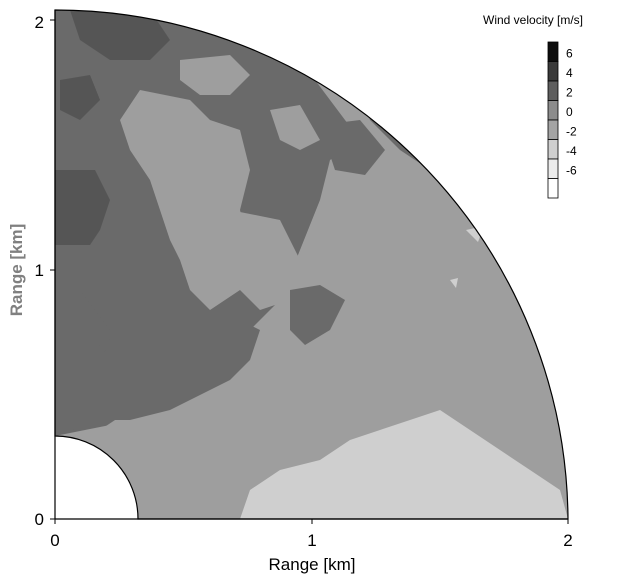  I want to click on region-mid-pocket, so click(265, 260).